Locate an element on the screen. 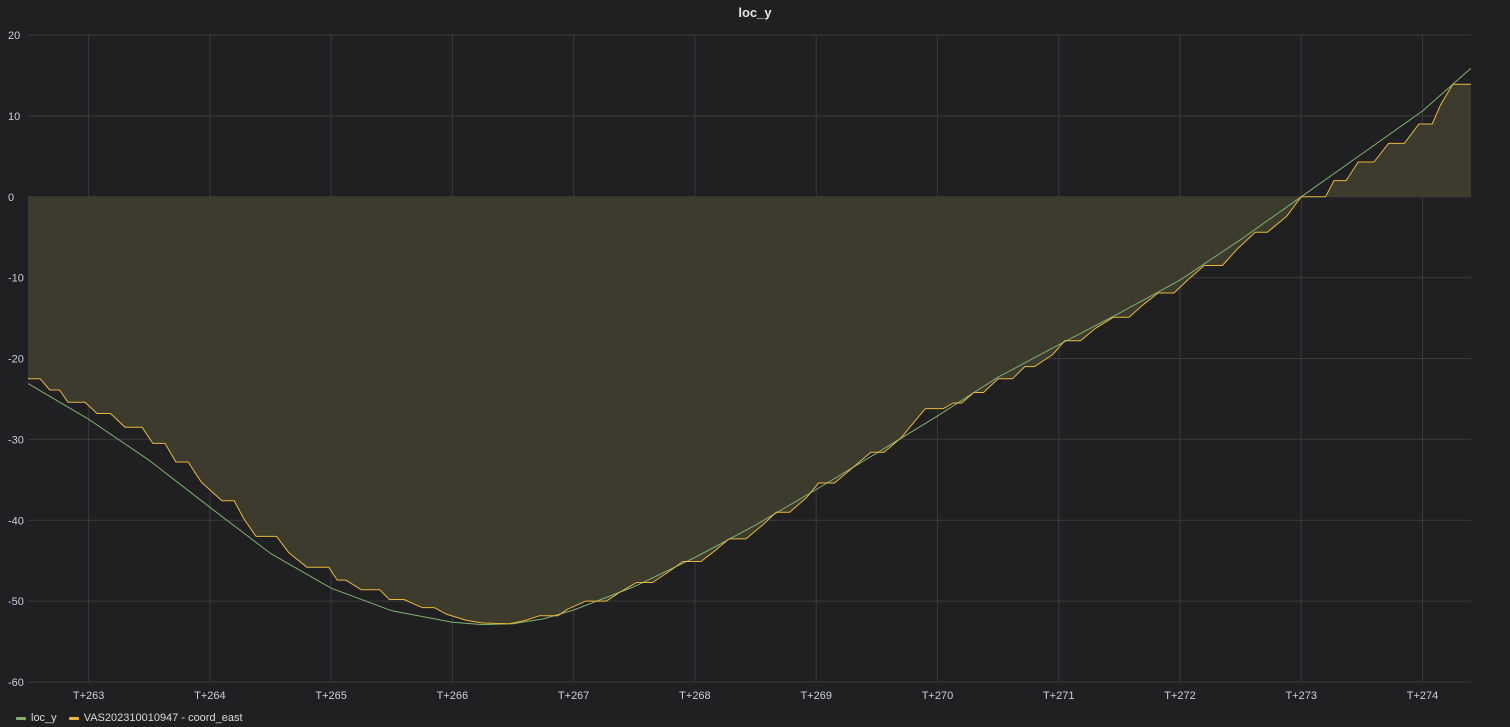  legend-label-loc-y: loc_y is located at coordinates (44, 718).